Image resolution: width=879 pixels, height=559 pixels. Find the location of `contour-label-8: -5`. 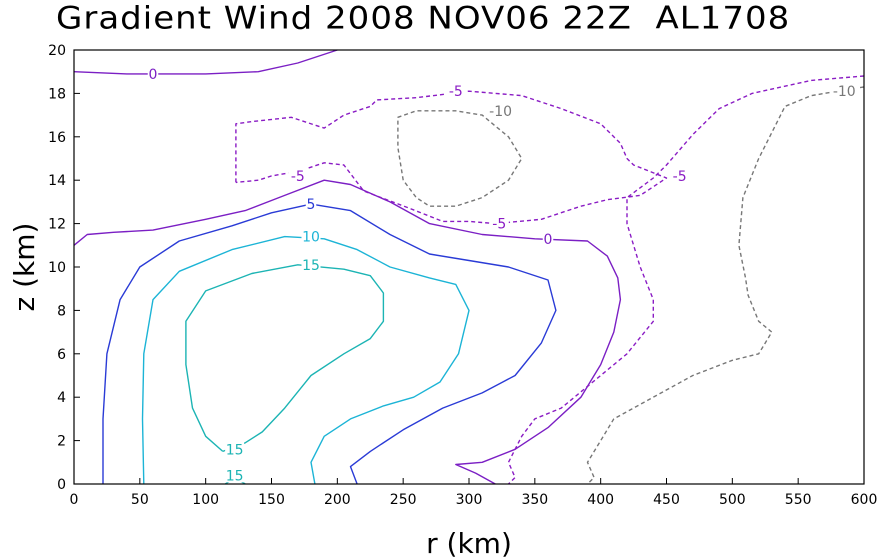

contour-label-8: -5 is located at coordinates (456, 92).